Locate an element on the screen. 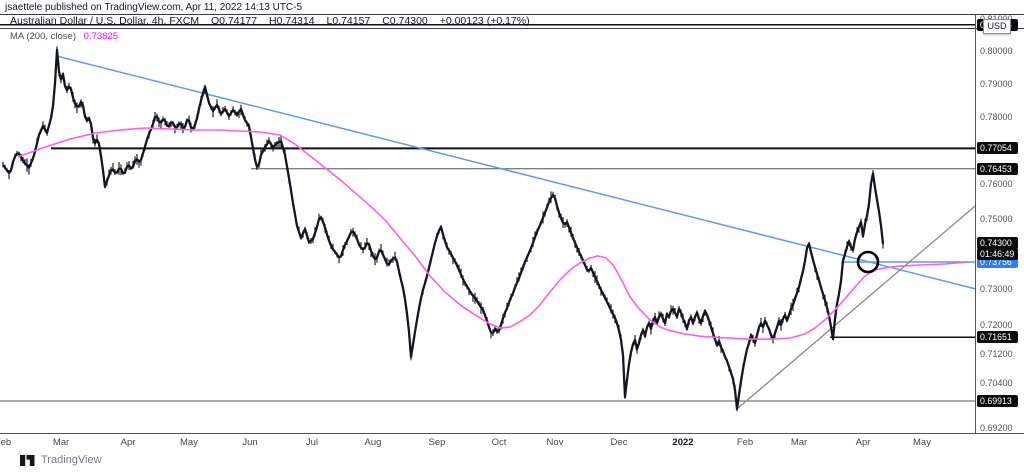 This screenshot has height=473, width=1024. footer-bar: TradingView is located at coordinates (61, 460).